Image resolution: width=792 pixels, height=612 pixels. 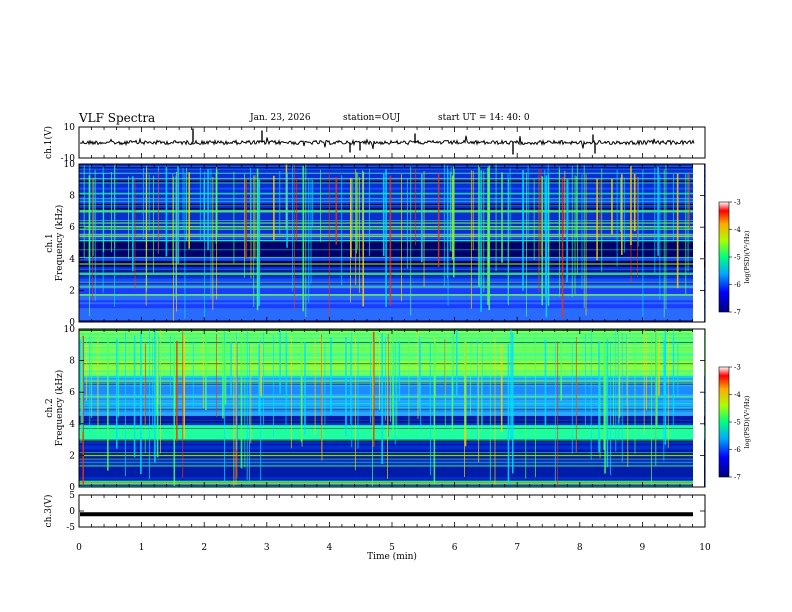 I want to click on xaxis-tick-label: 0, so click(x=79, y=548).